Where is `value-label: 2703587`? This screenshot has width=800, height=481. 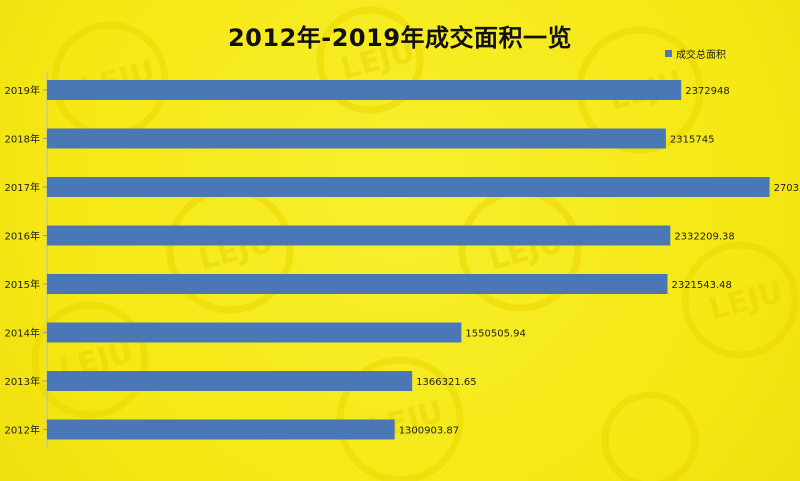
value-label: 2703587 is located at coordinates (787, 188).